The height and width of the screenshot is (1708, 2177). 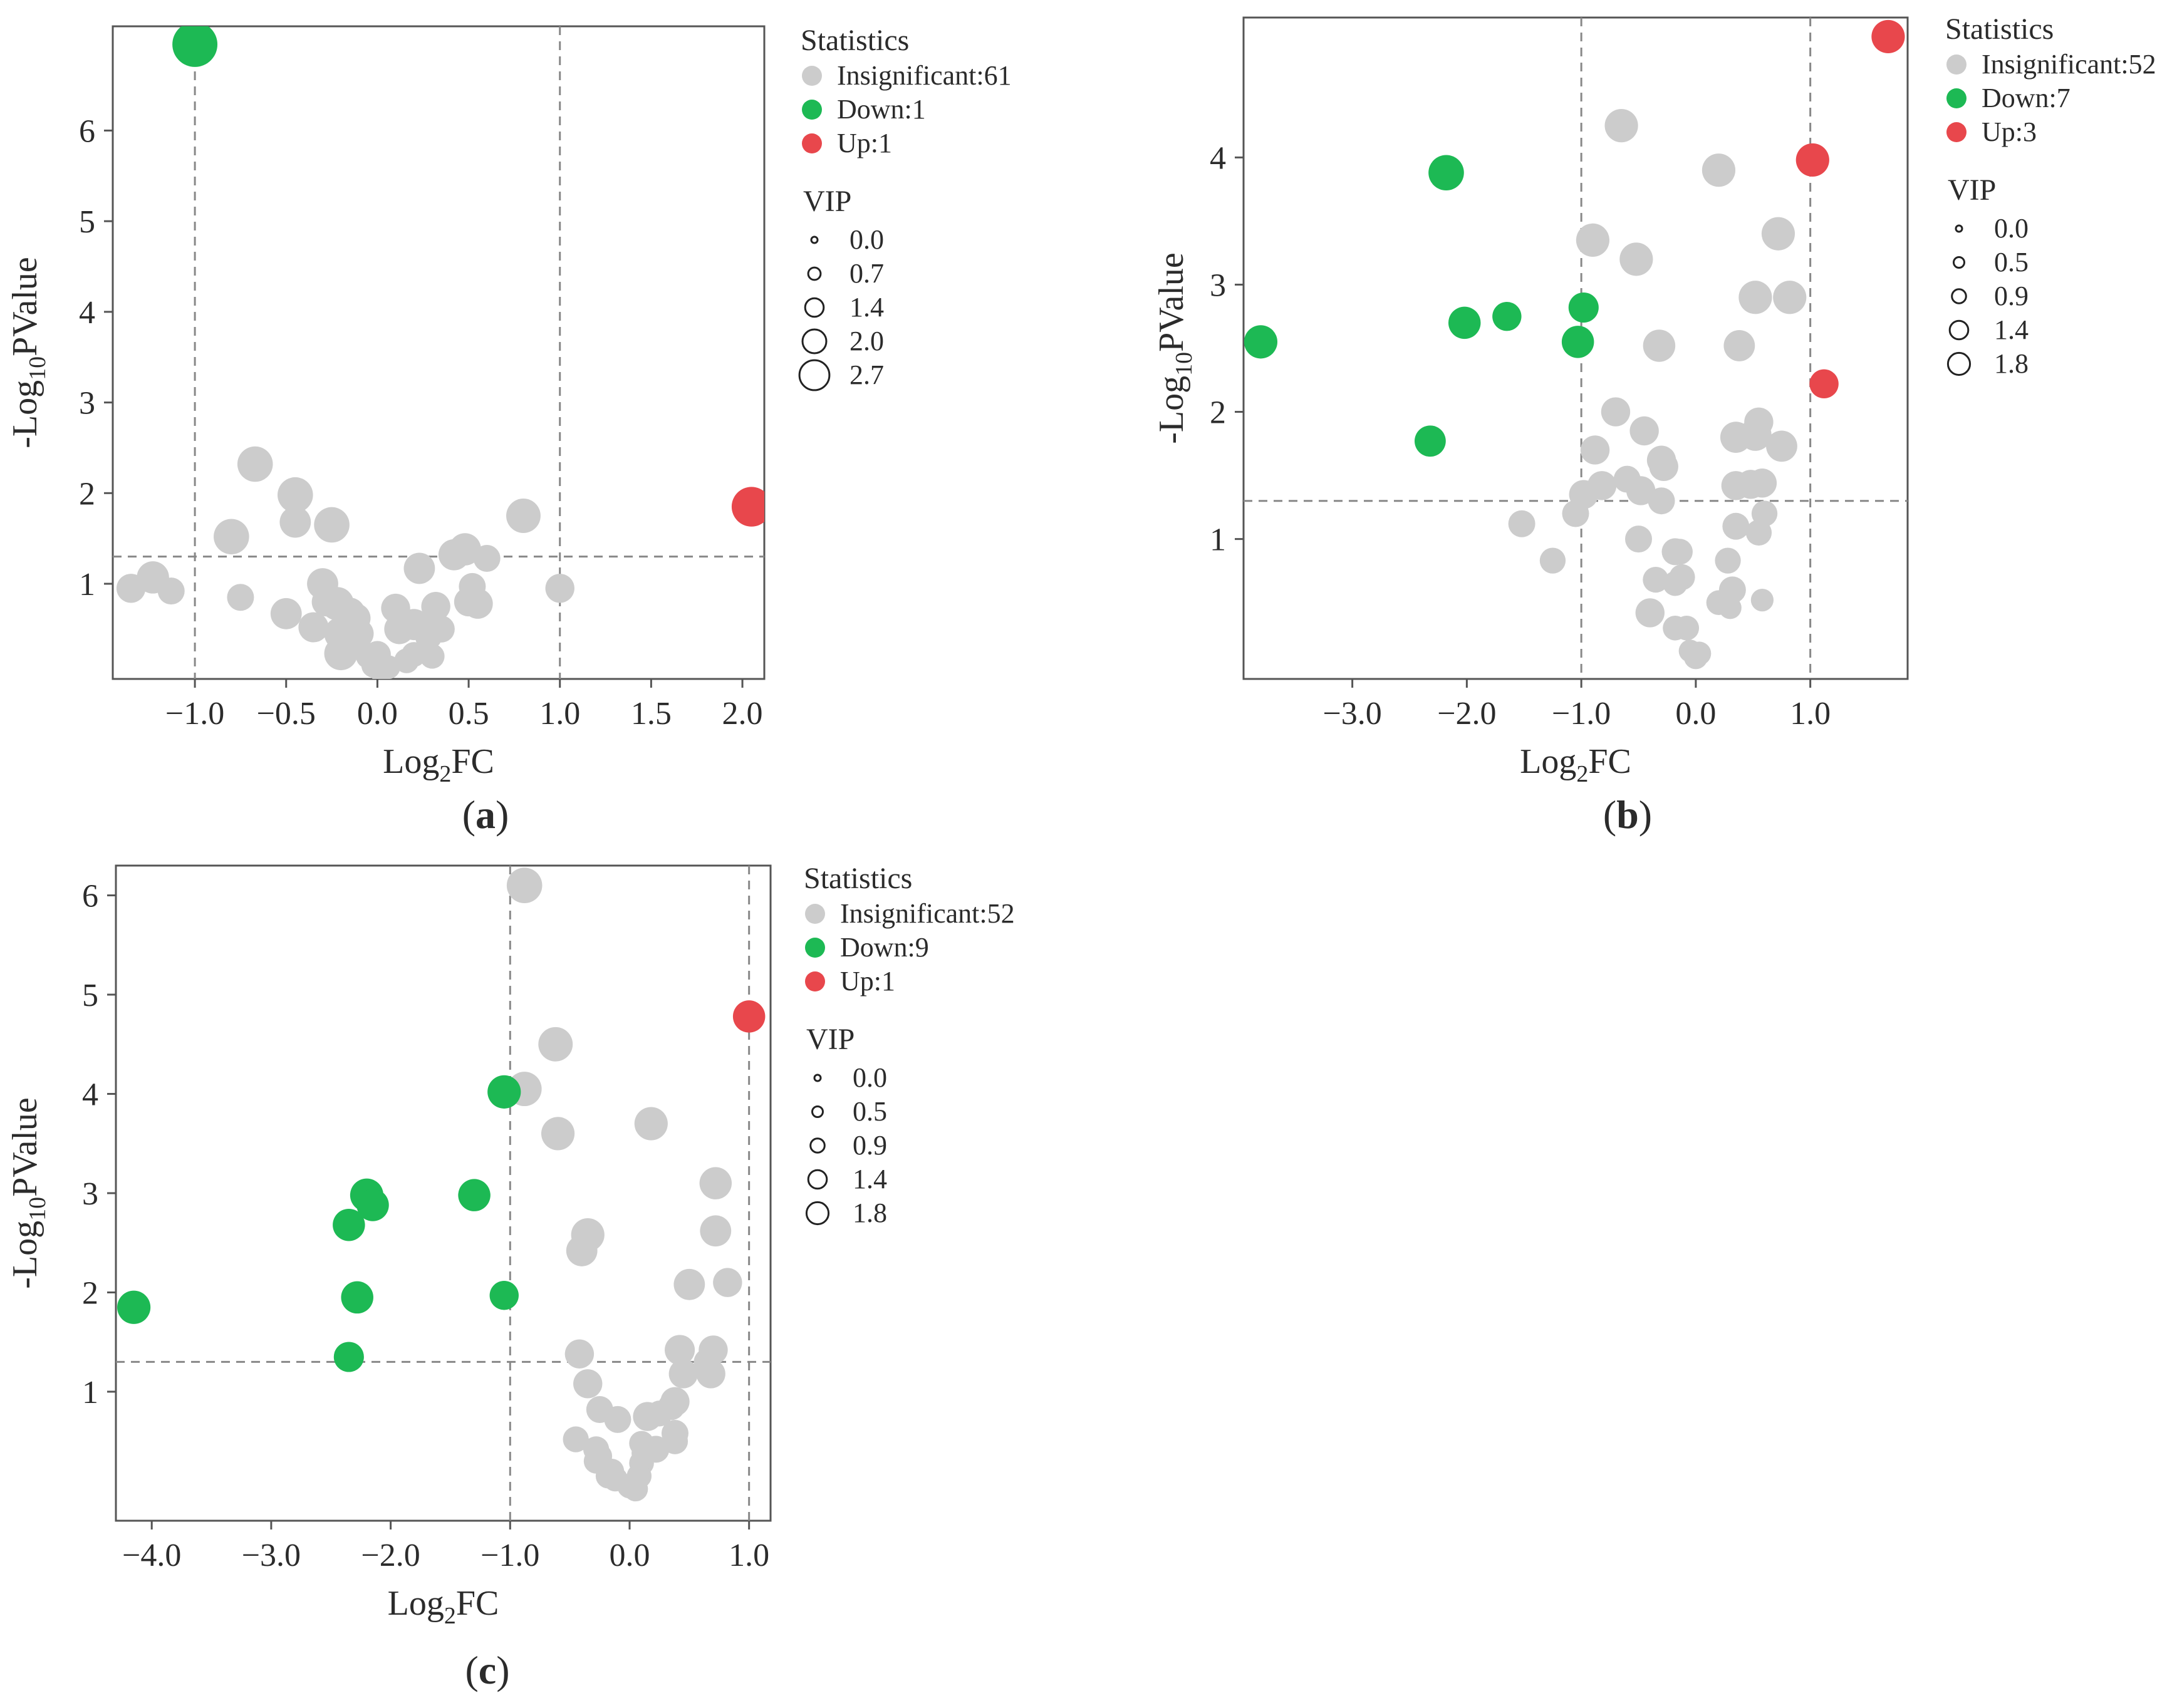 What do you see at coordinates (651, 714) in the screenshot?
I see `x-tick-label: 1.5` at bounding box center [651, 714].